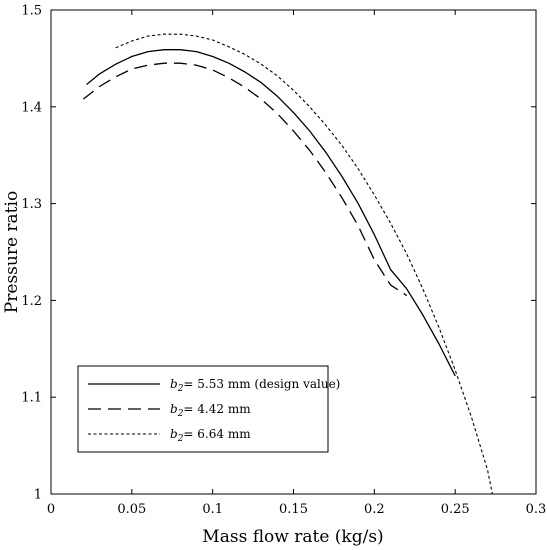  What do you see at coordinates (536, 509) in the screenshot?
I see `x-tick-label: 0.3` at bounding box center [536, 509].